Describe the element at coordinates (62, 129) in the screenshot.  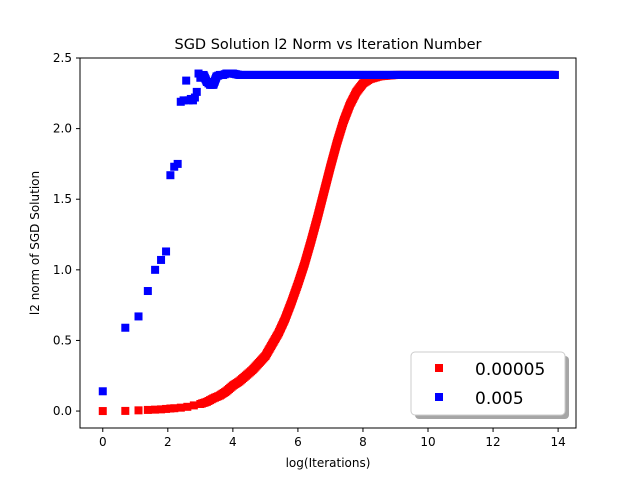
I see `y-tick-label: 2.0` at that location.